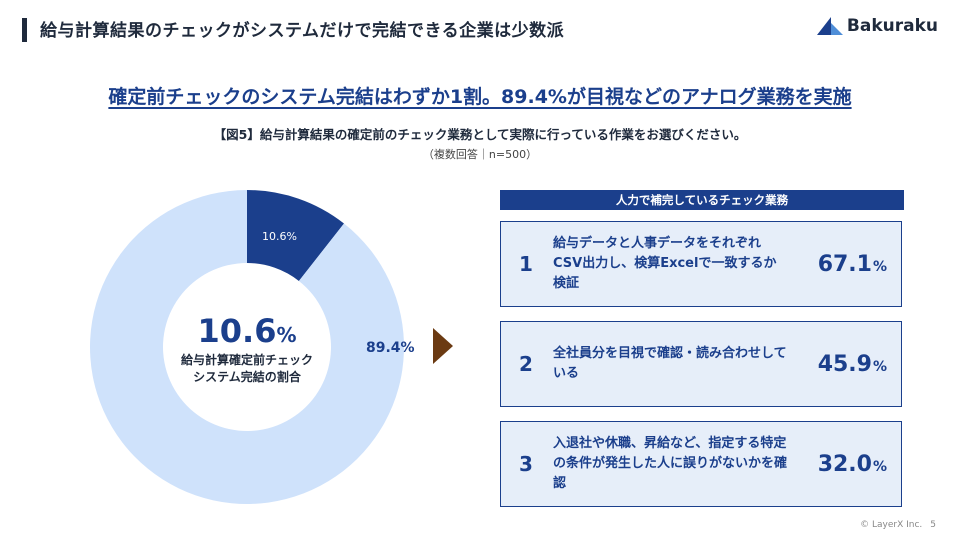  I want to click on donut-center-value: 10.6%, so click(247, 331).